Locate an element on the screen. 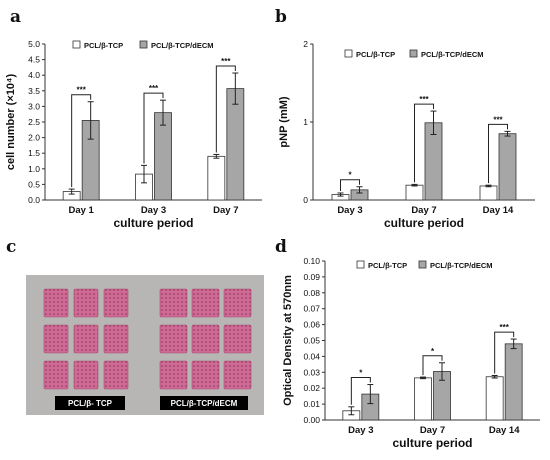 The height and width of the screenshot is (460, 550). y-tick-label: 0.00 is located at coordinates (311, 420).